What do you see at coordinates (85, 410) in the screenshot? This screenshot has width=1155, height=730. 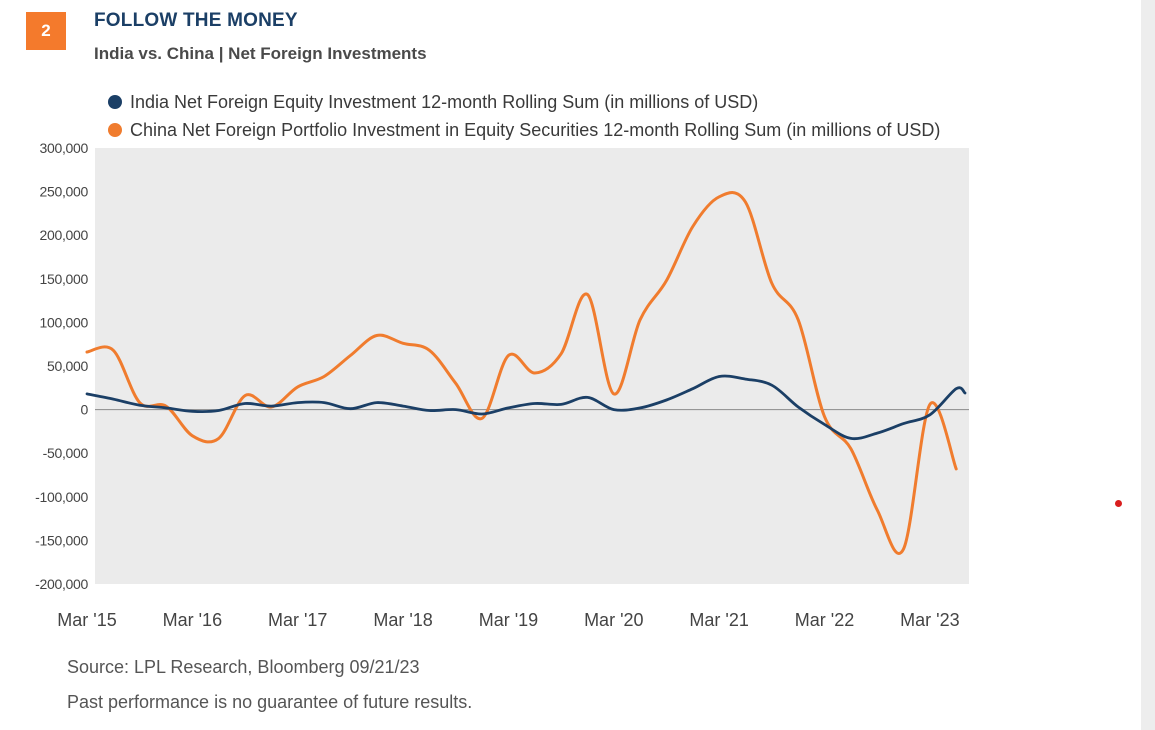 I see `y-tick-label: 0` at bounding box center [85, 410].